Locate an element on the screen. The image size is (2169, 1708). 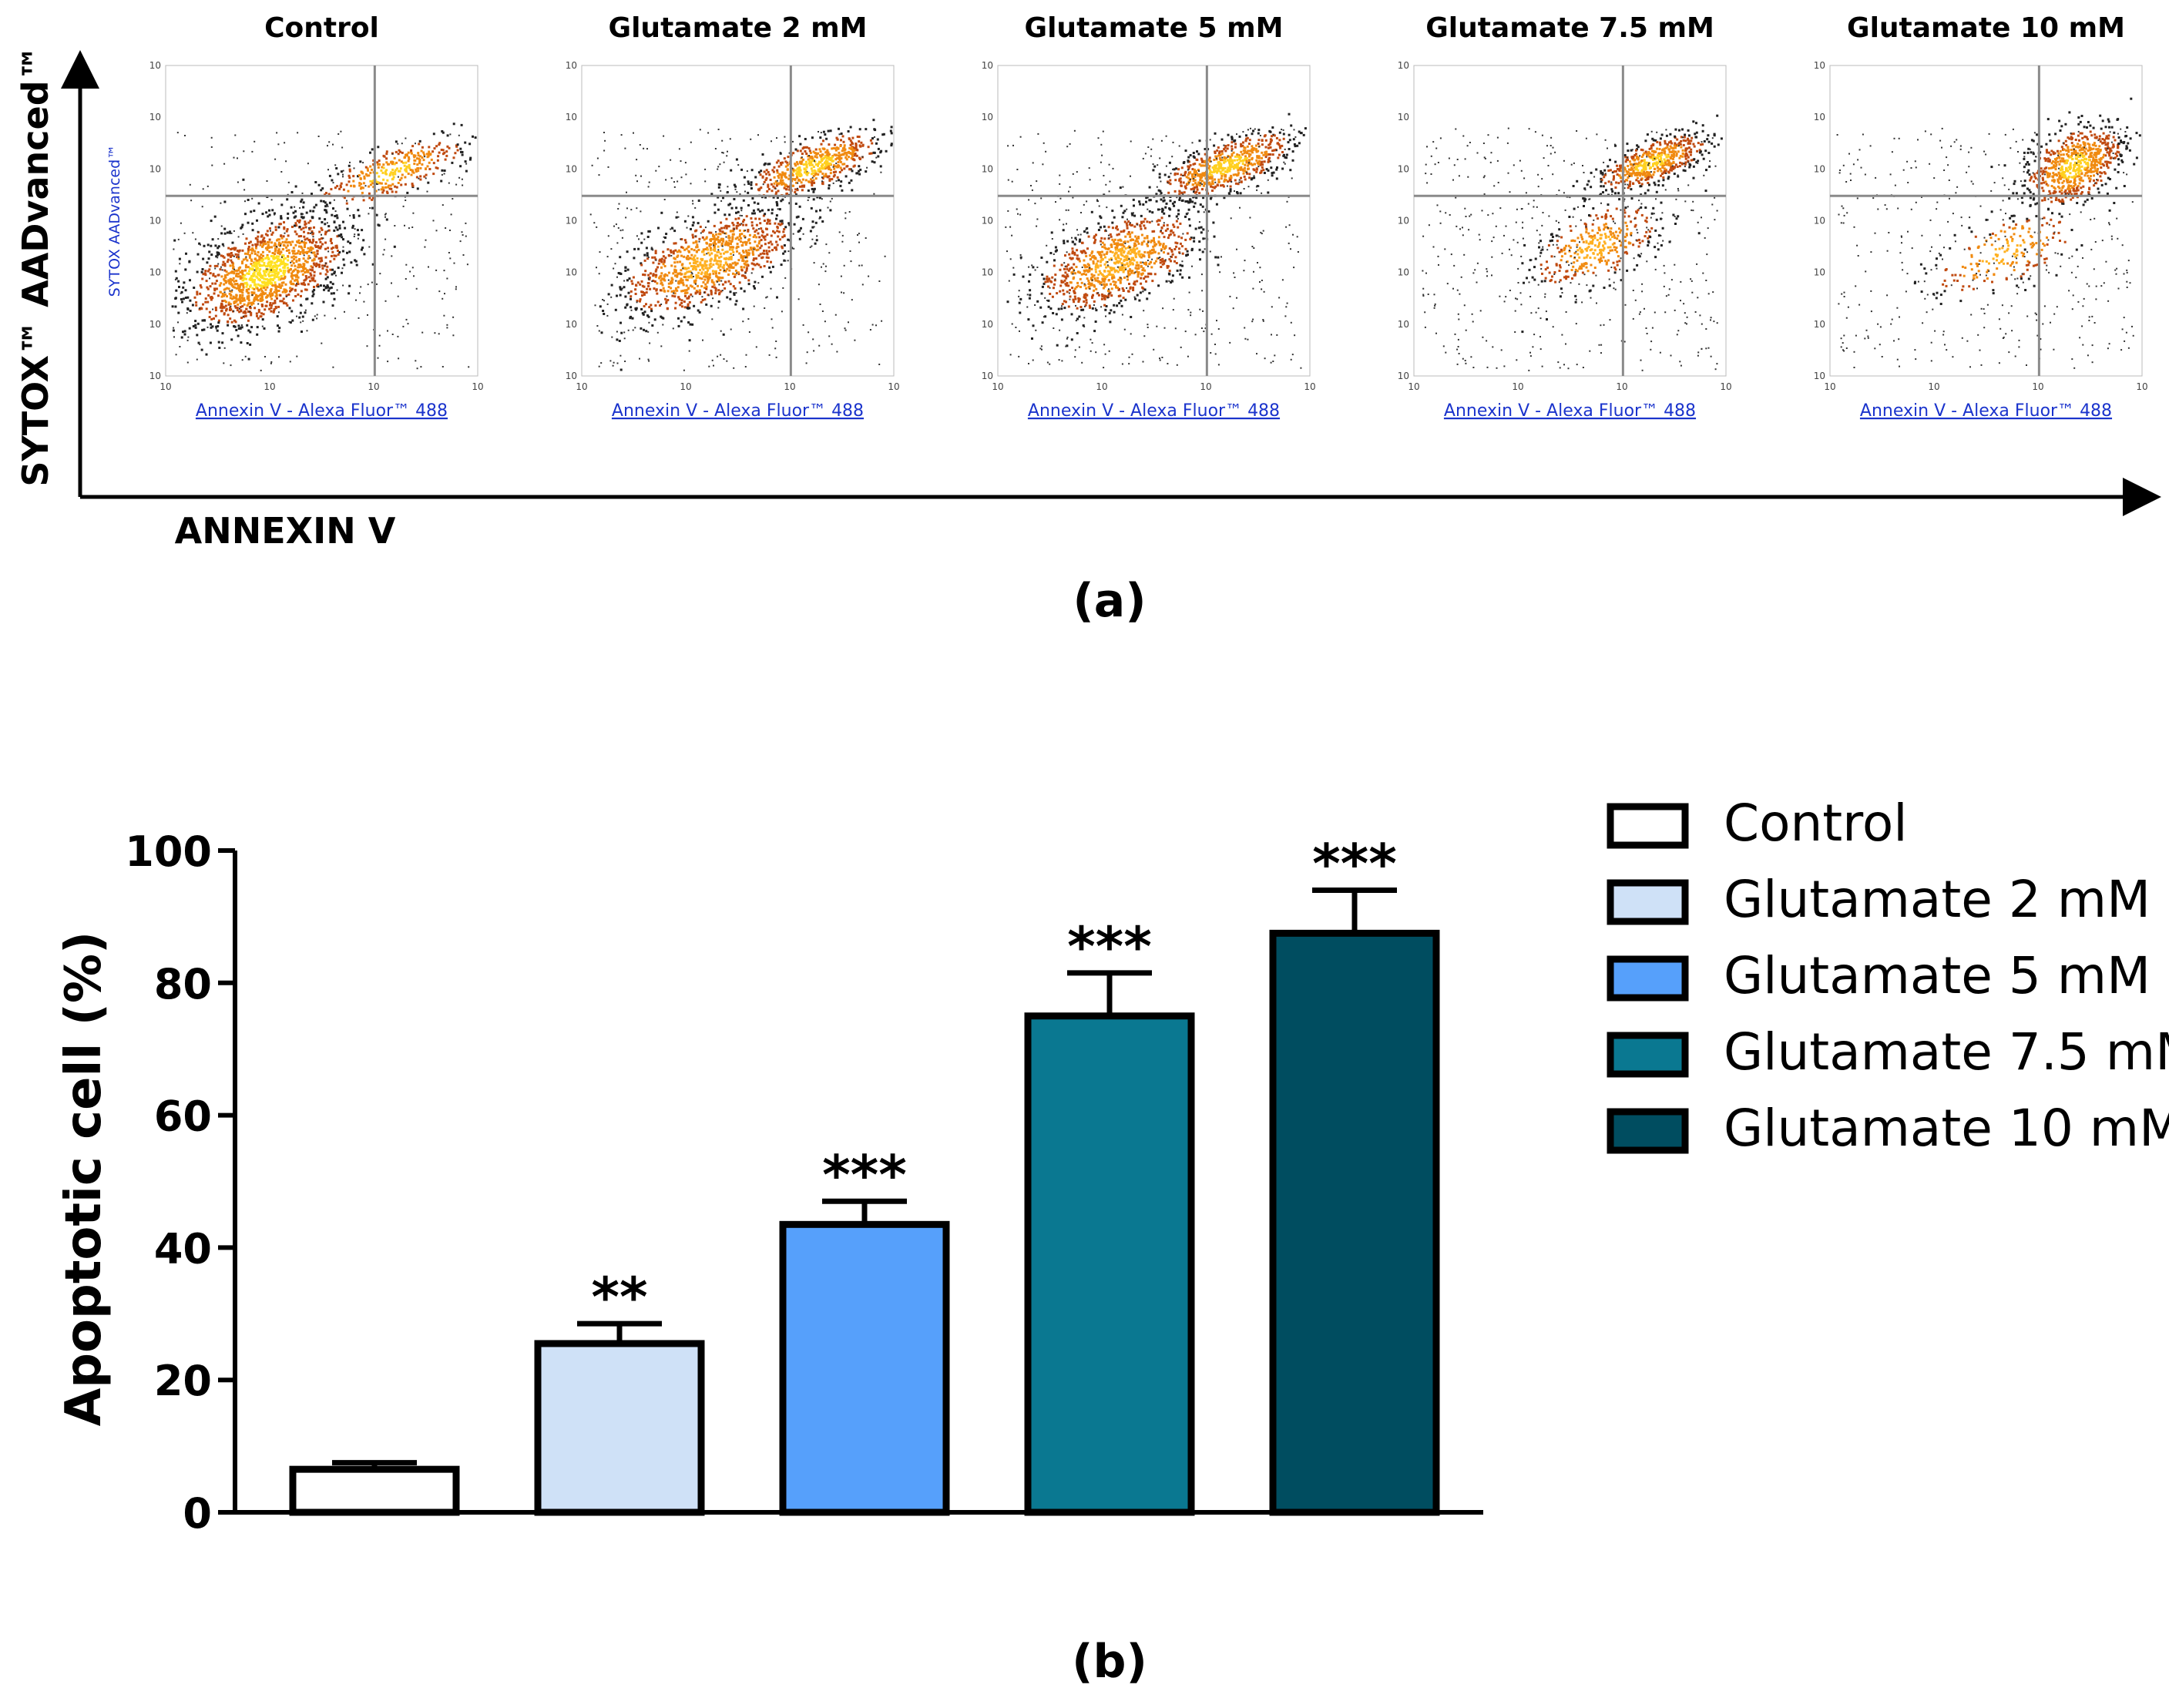
flow-plot-y-tick: 10 is located at coordinates (571, 117).